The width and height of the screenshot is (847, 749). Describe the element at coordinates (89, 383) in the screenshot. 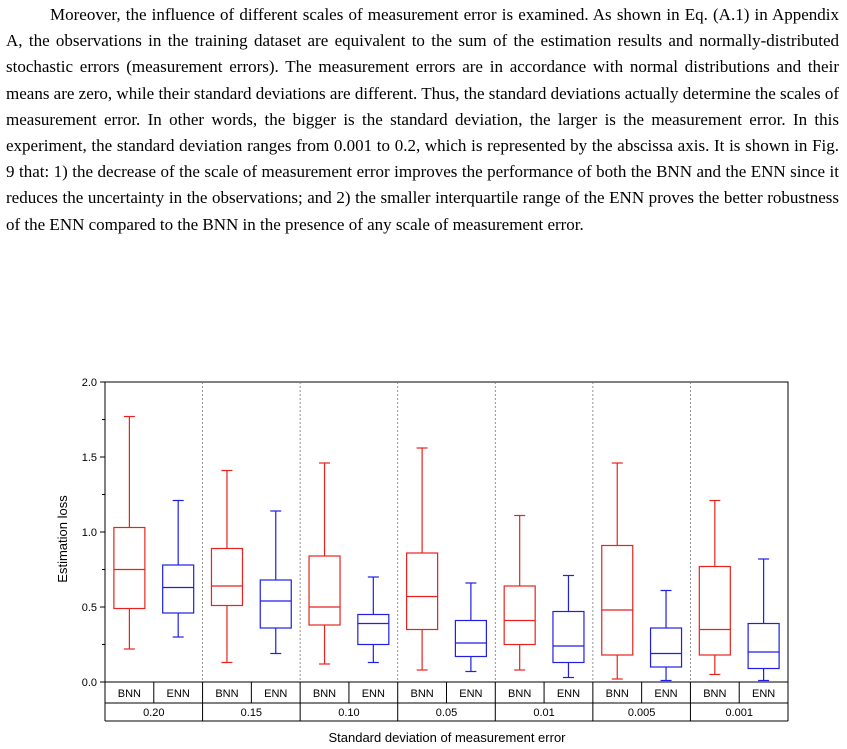

I see `y-tick-label: 2.0` at that location.